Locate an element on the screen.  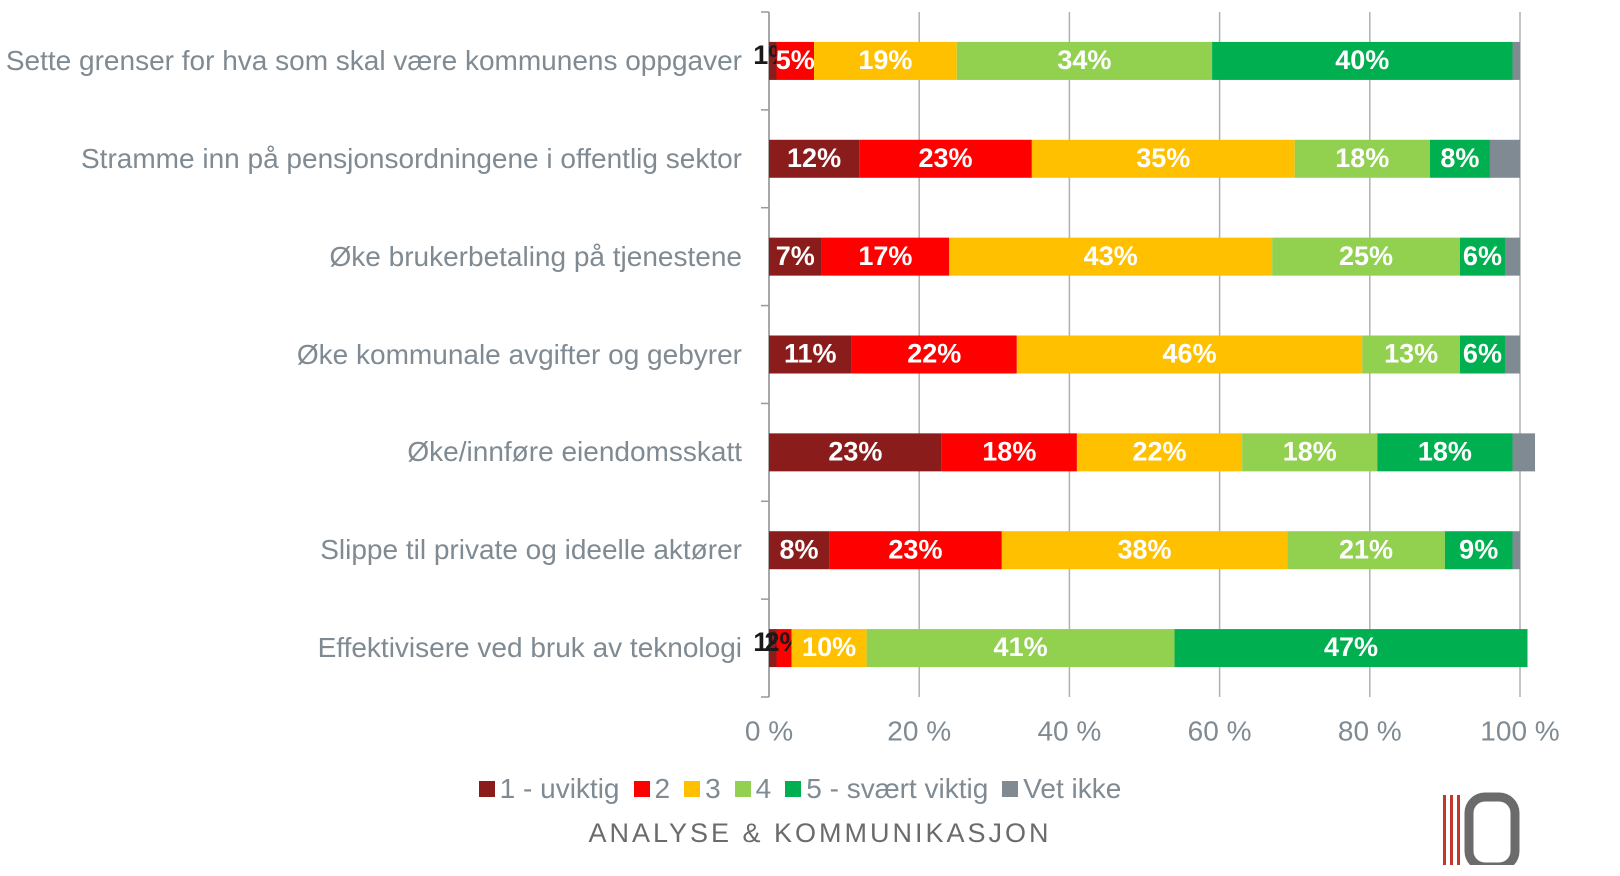
category-label: Øke brukerbetaling på tjenestene is located at coordinates (536, 256).